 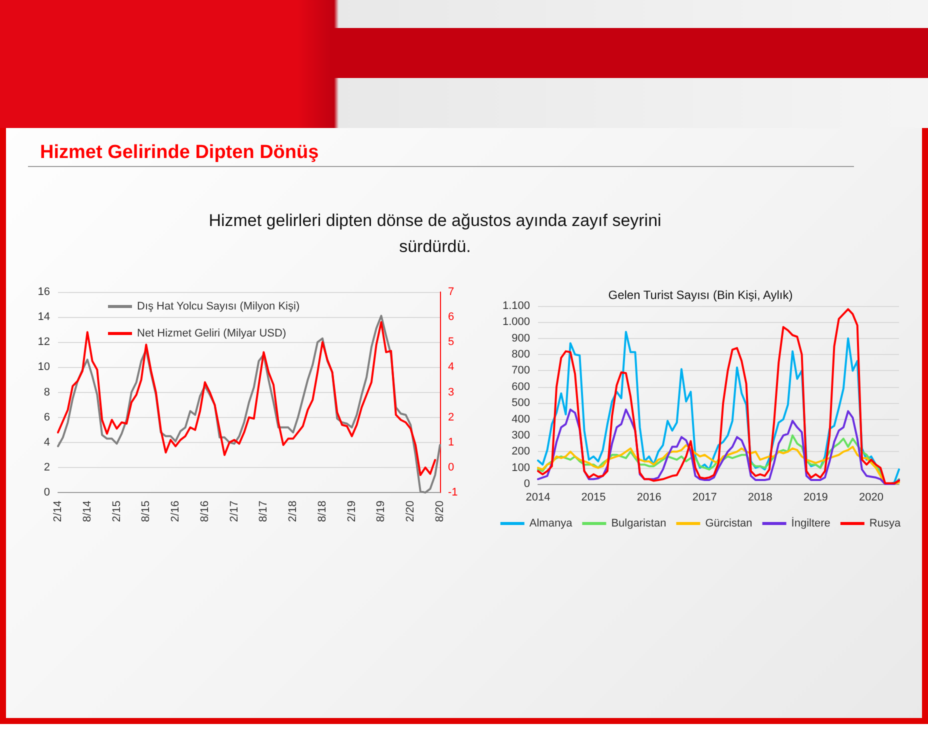 I want to click on y-tick-label: 10, so click(x=44, y=367).